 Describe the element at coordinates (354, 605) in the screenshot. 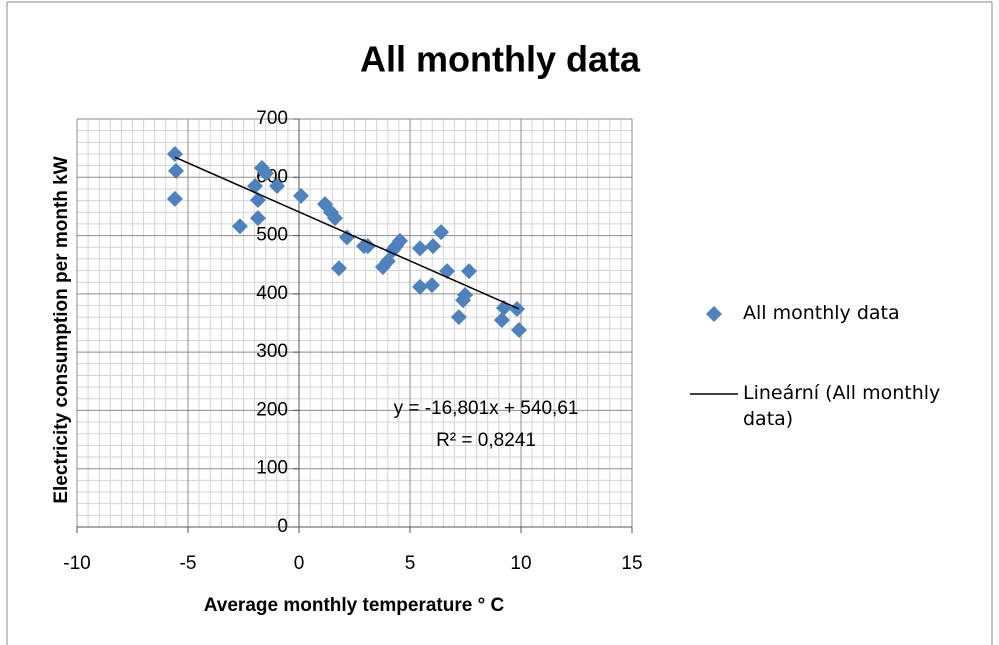

I see `x-axis-title: Average monthly temperature ° C` at that location.